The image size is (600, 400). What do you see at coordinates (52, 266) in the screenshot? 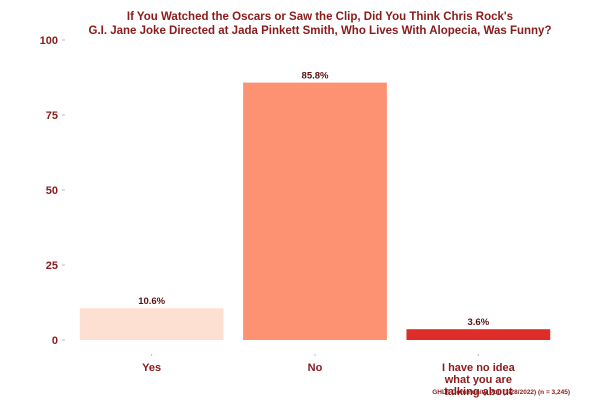
I see `y-tick-label: 25` at bounding box center [52, 266].